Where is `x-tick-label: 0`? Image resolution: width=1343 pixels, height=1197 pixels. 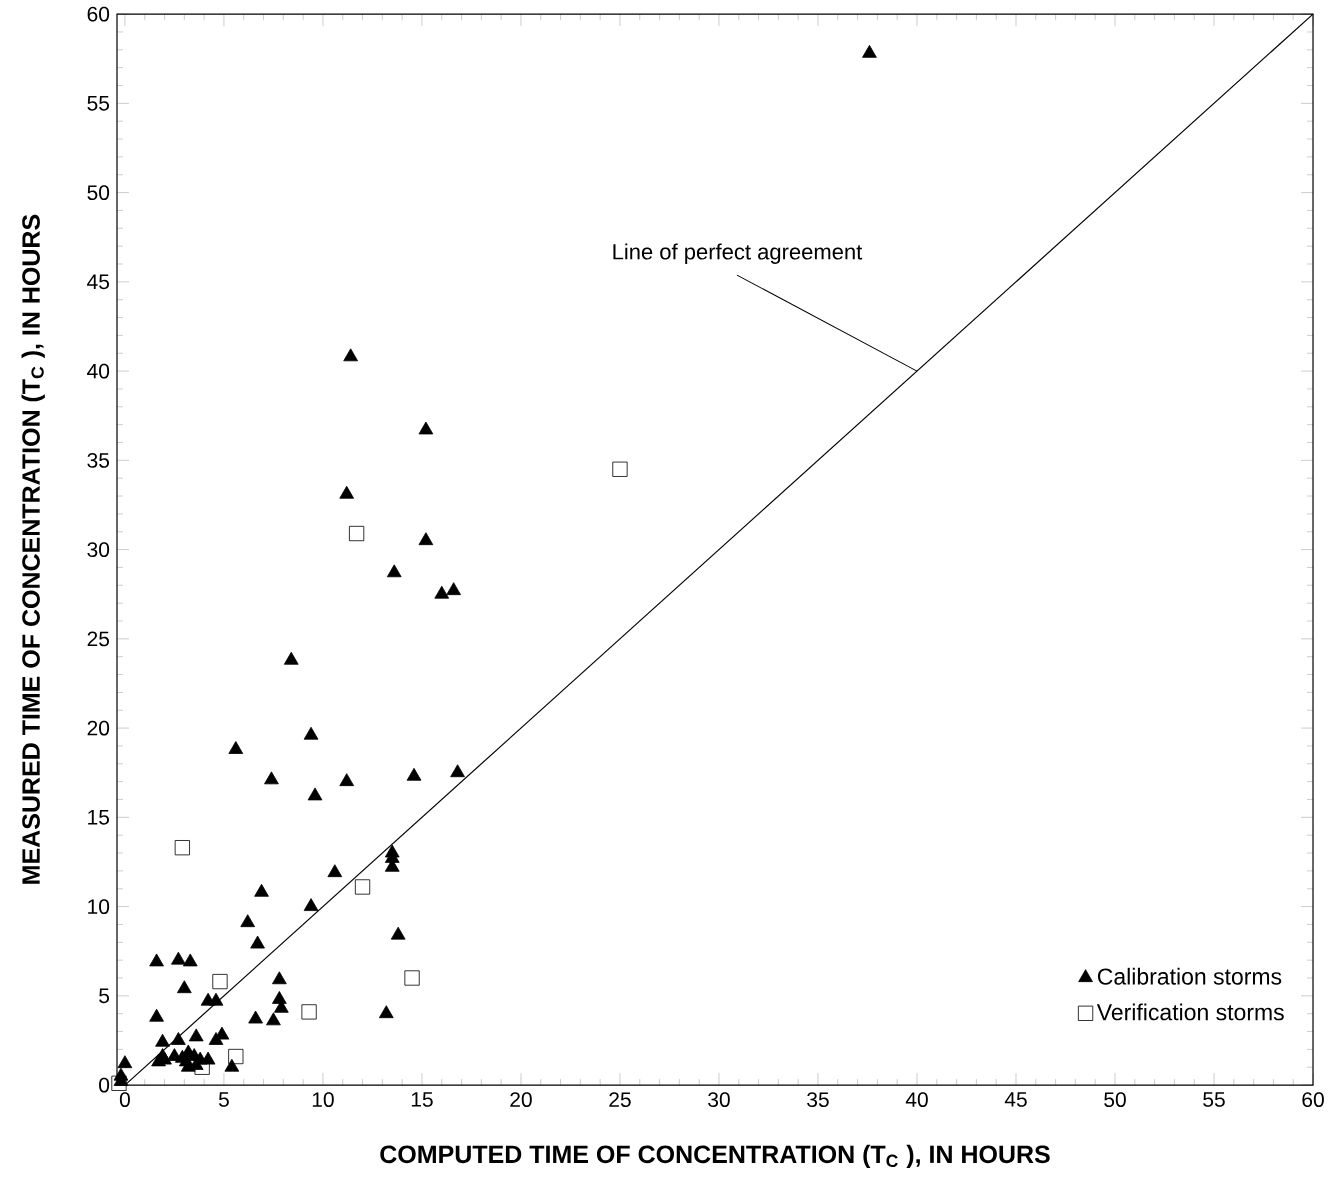
x-tick-label: 0 is located at coordinates (124, 1099).